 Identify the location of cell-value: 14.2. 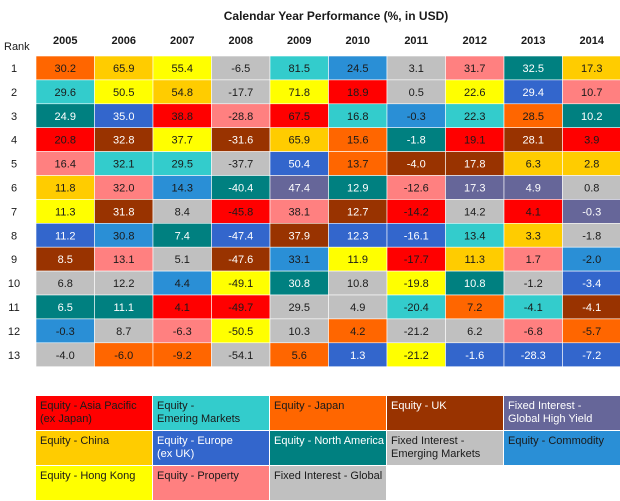
(474, 212).